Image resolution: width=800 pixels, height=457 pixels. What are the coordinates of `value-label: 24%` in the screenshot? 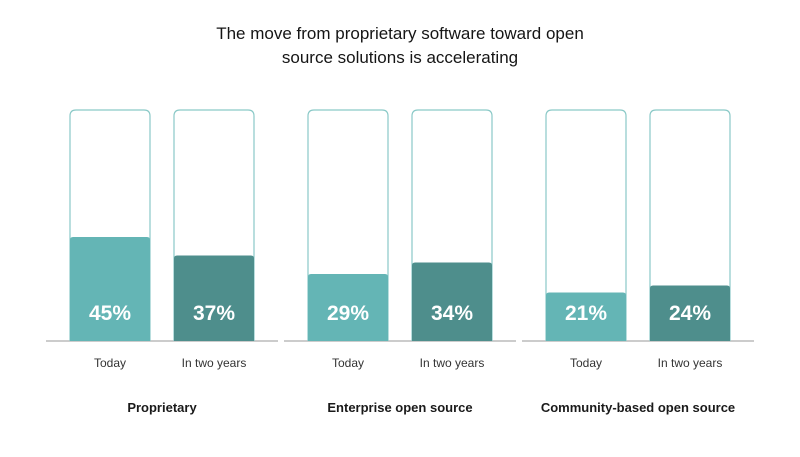 It's located at (690, 313).